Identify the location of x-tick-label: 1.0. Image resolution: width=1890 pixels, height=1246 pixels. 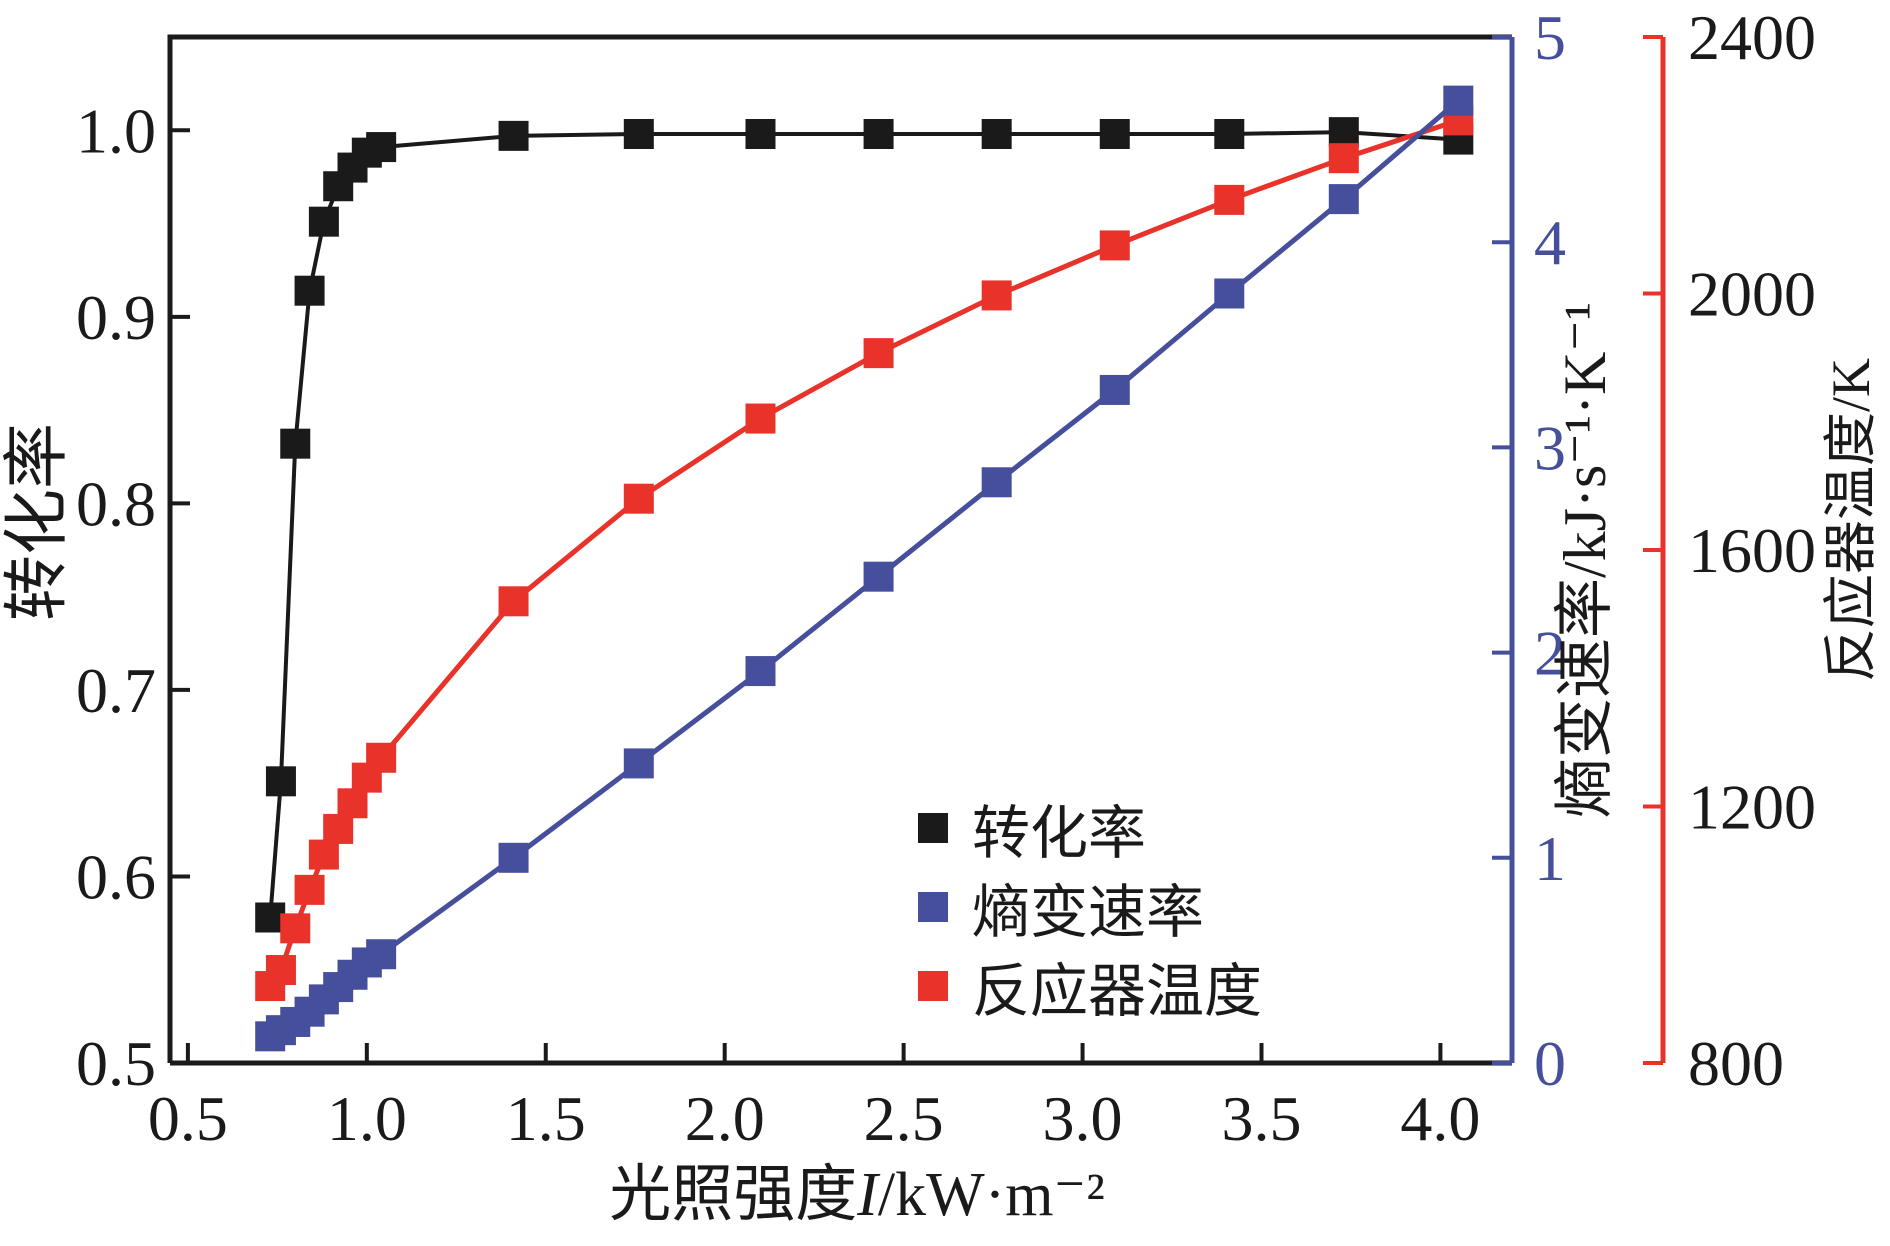
(367, 1118).